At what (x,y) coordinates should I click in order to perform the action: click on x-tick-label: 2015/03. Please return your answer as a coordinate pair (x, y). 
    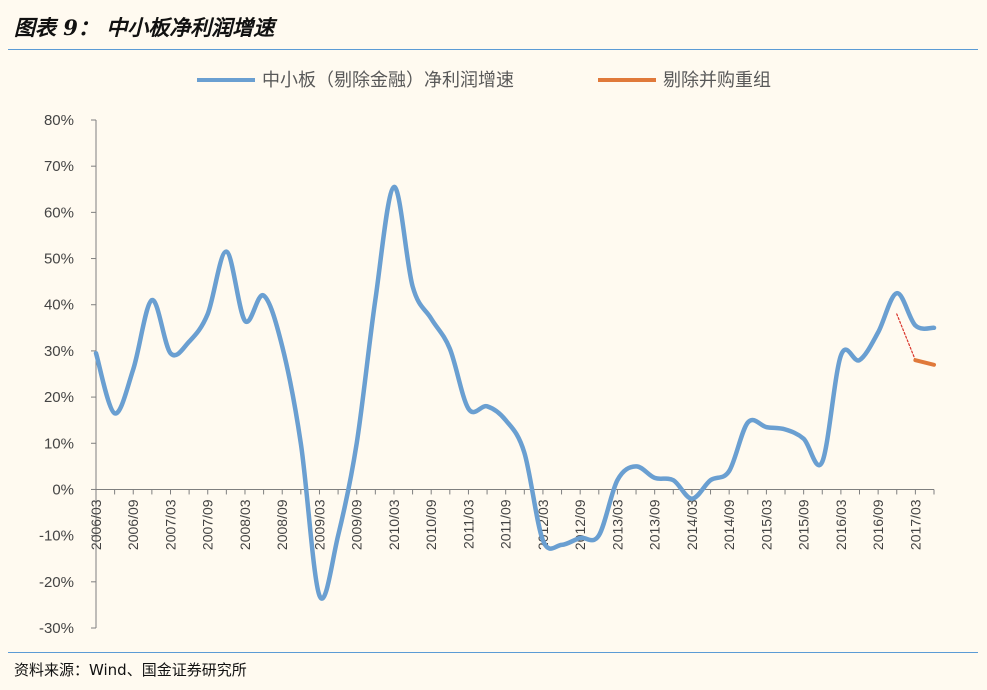
    Looking at the image, I should click on (766, 524).